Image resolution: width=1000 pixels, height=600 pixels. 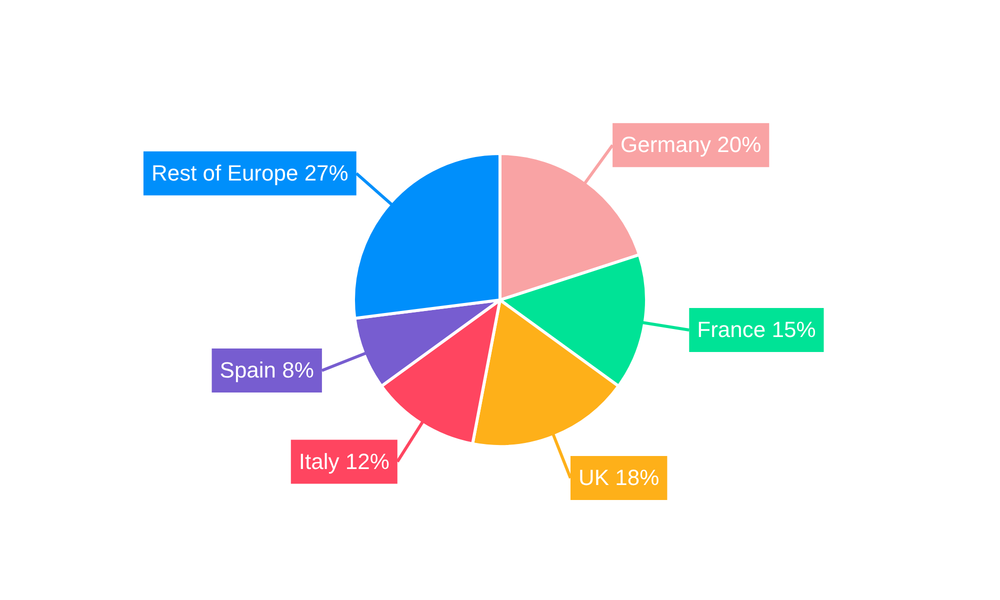 I want to click on slice-label: Germany 20%, so click(x=691, y=145).